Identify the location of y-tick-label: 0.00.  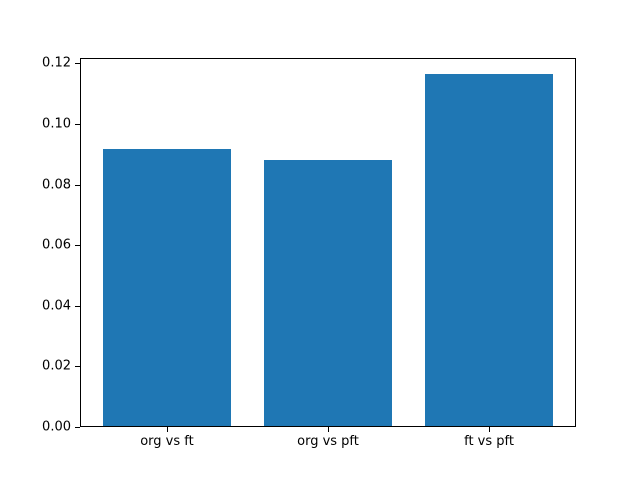
(56, 427).